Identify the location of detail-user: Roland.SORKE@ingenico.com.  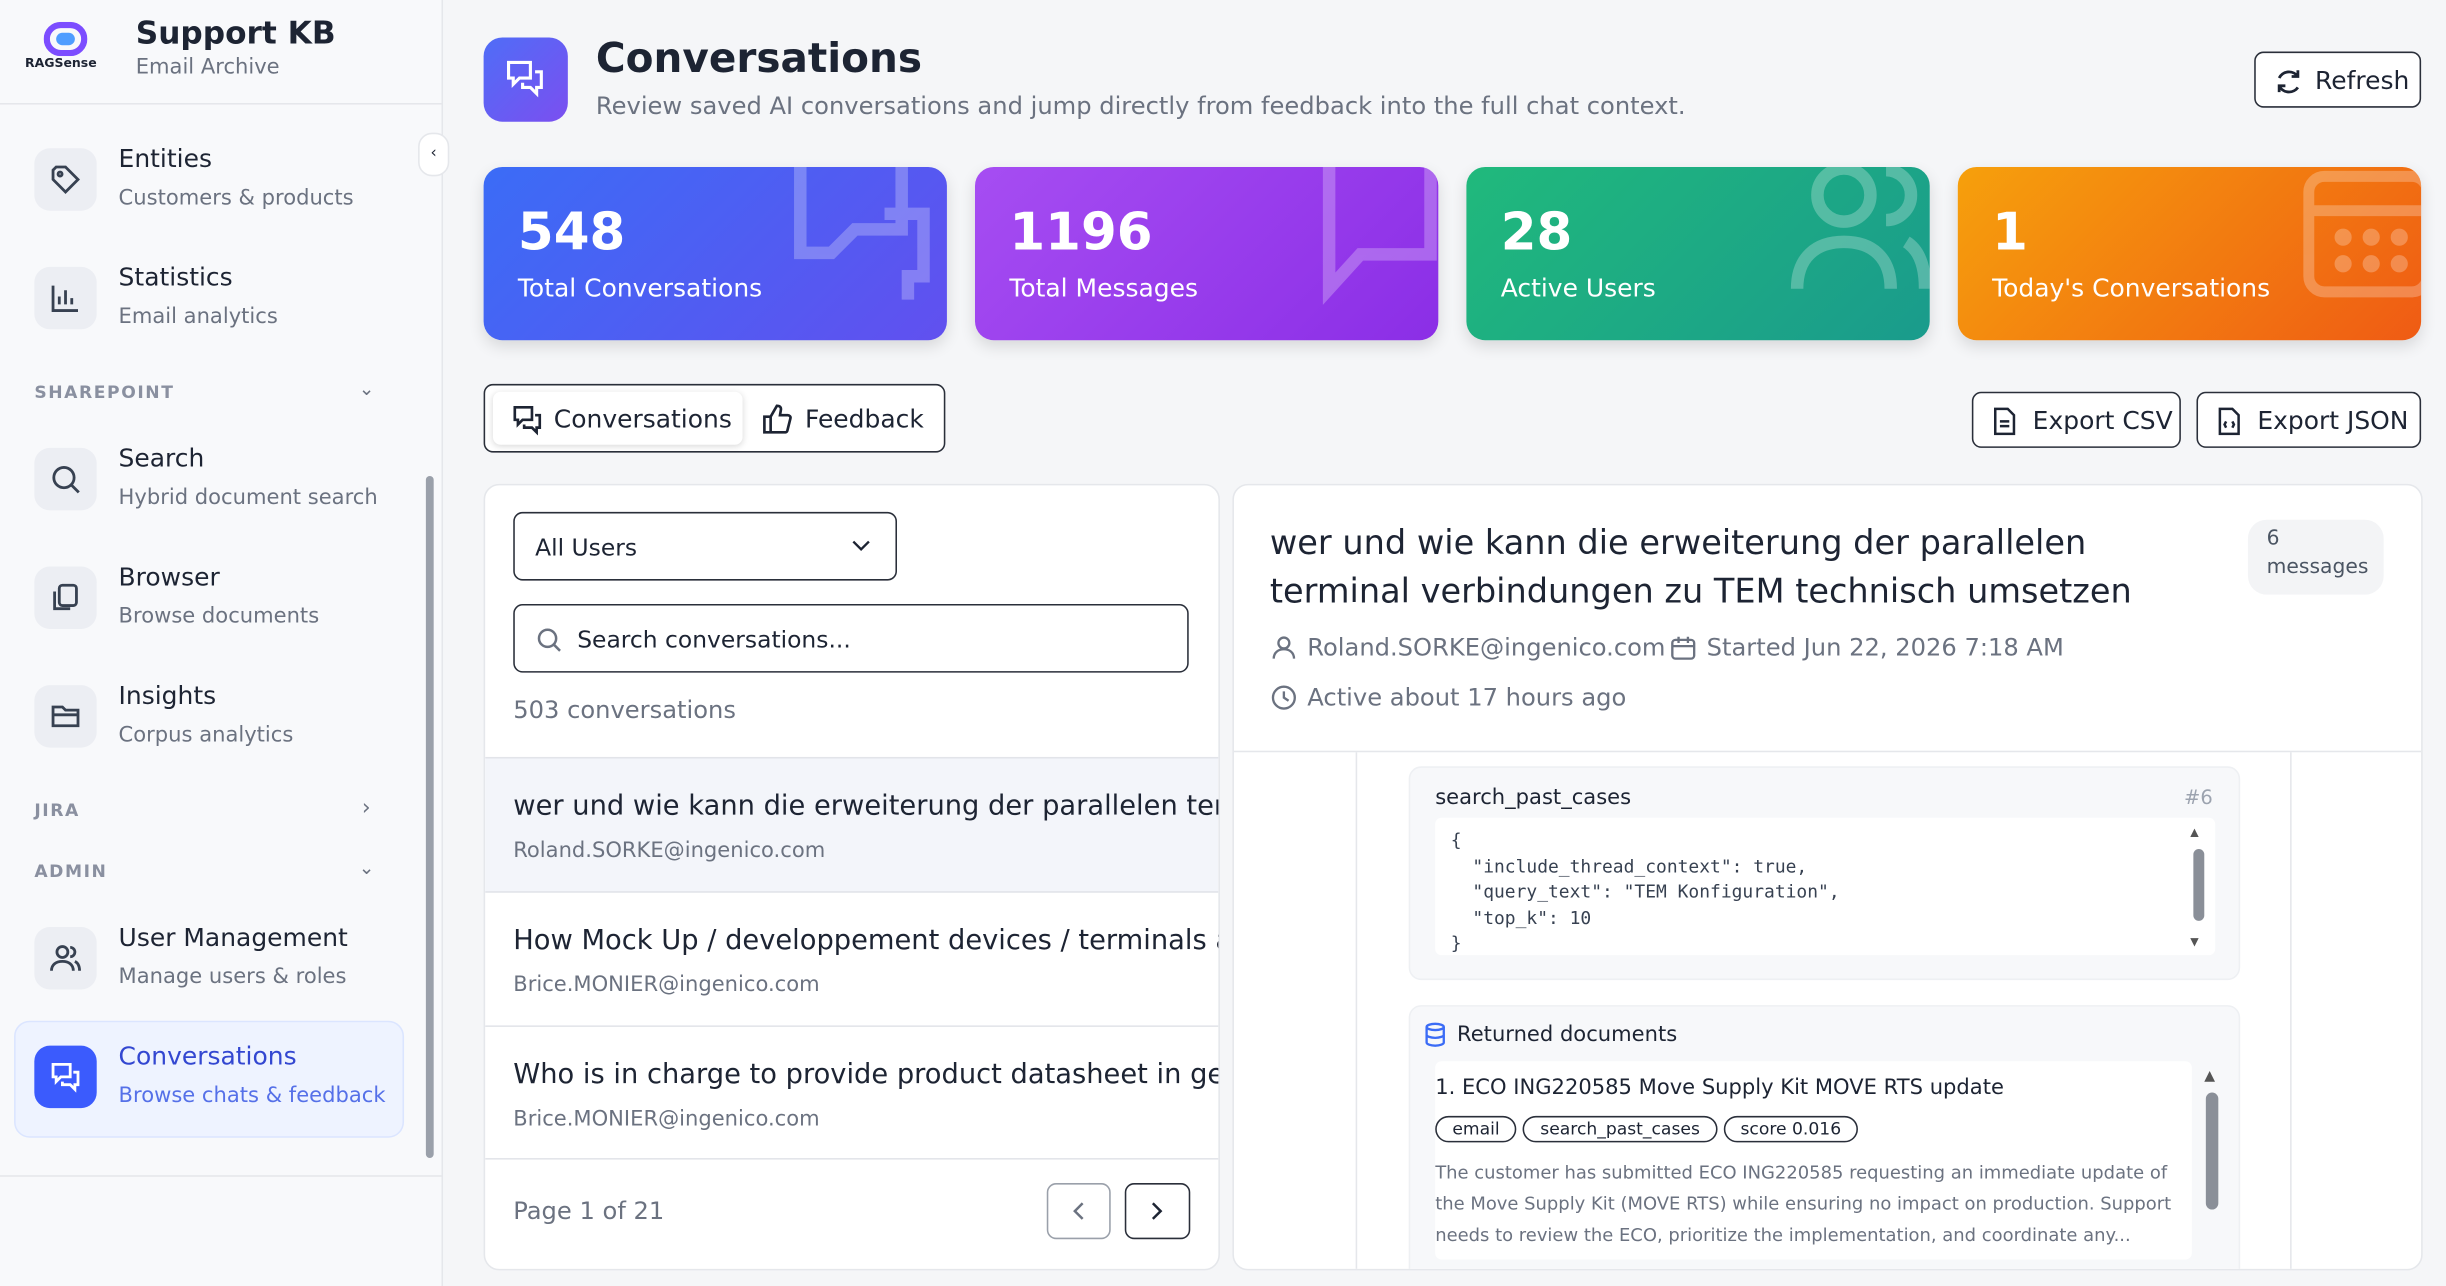
(1486, 647).